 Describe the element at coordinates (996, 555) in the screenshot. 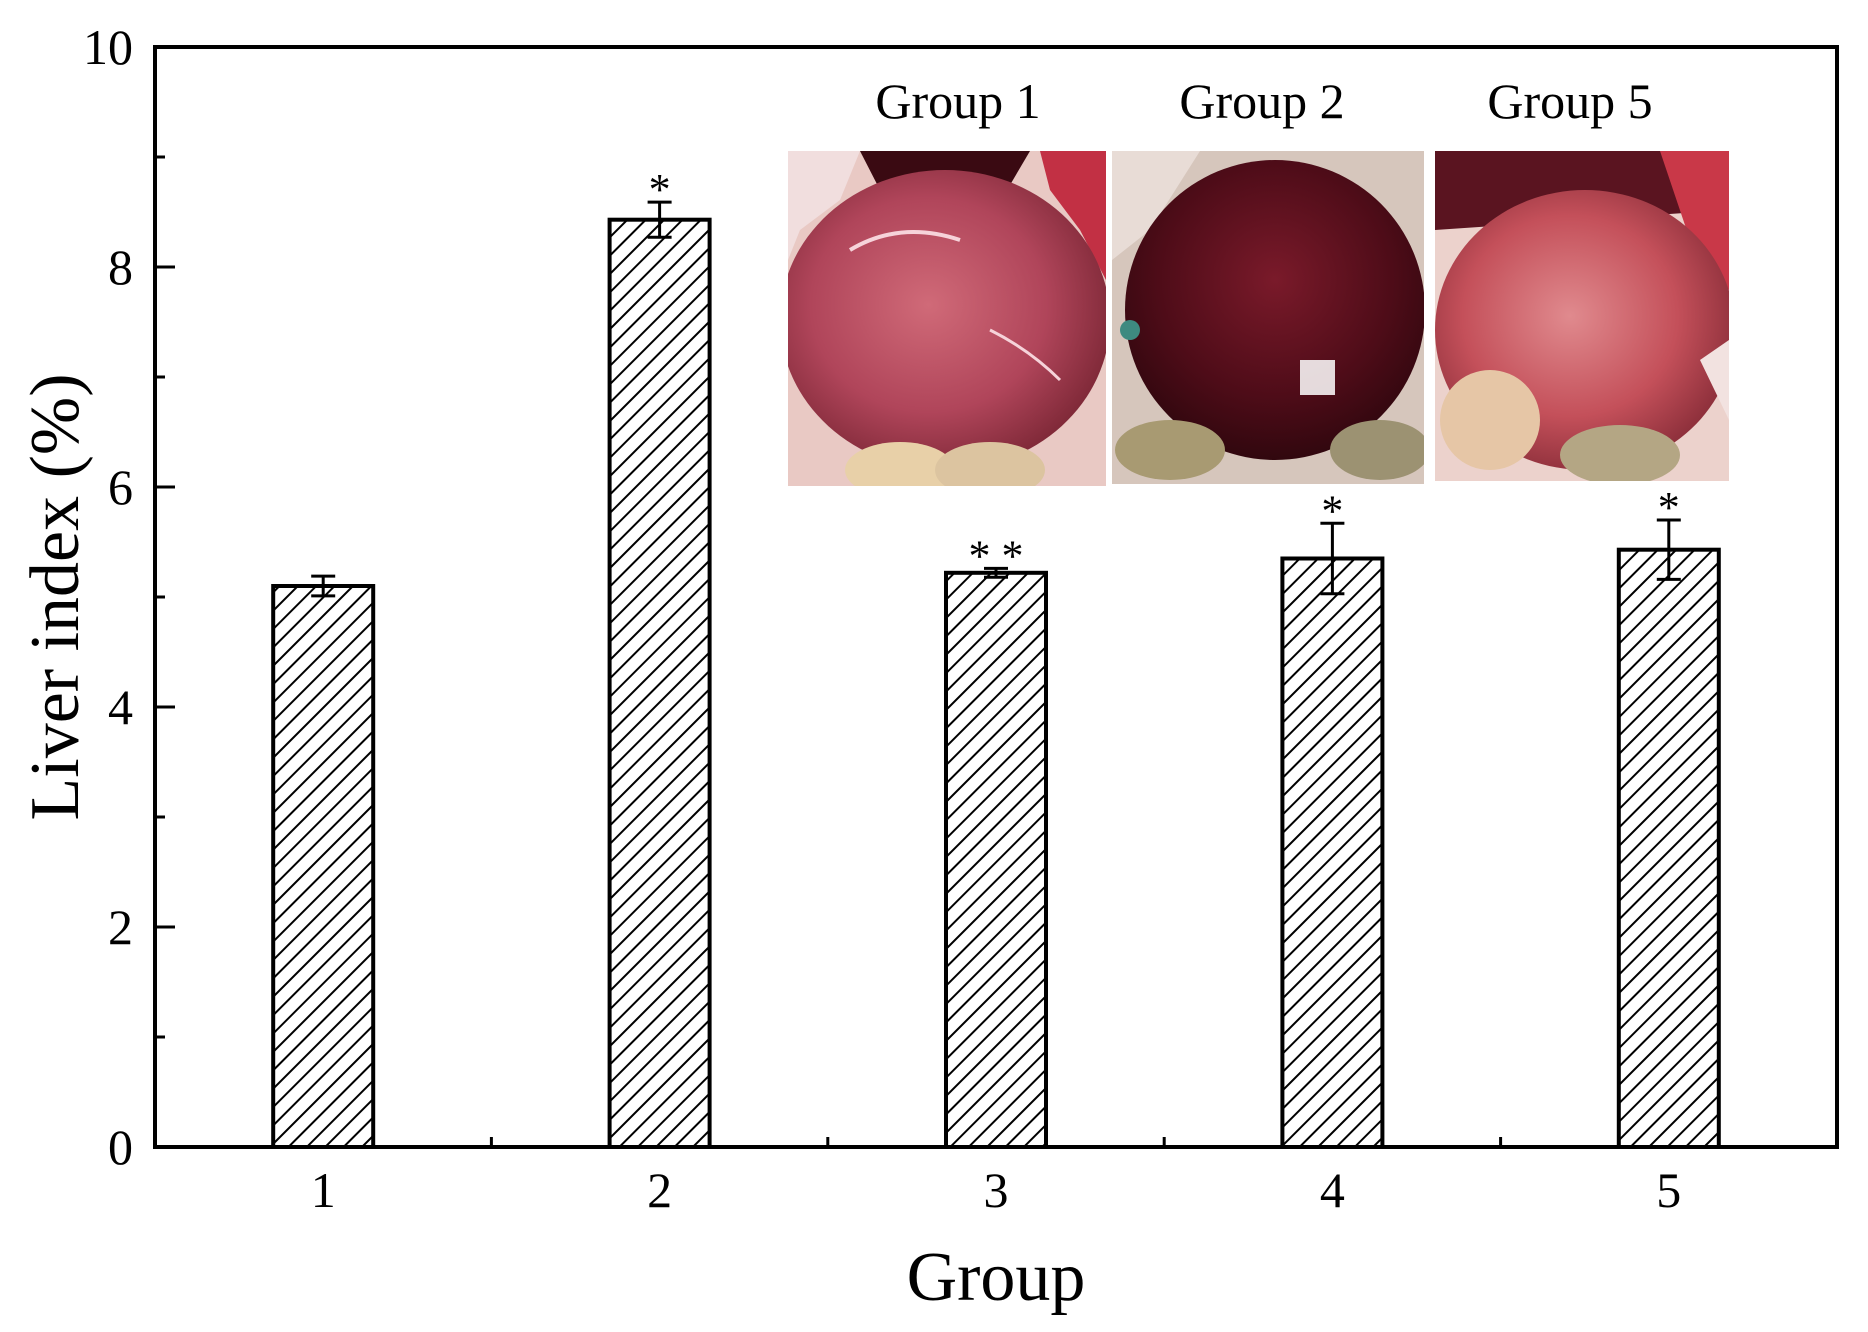

I see `significance-marker: * *` at that location.